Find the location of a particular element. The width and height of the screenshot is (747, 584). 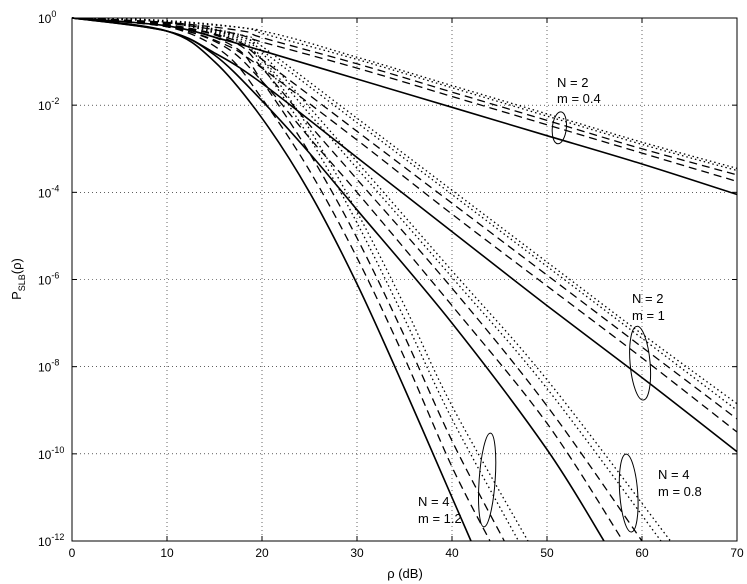

annotation-1: N = 2 m = 0.4 is located at coordinates (579, 90).